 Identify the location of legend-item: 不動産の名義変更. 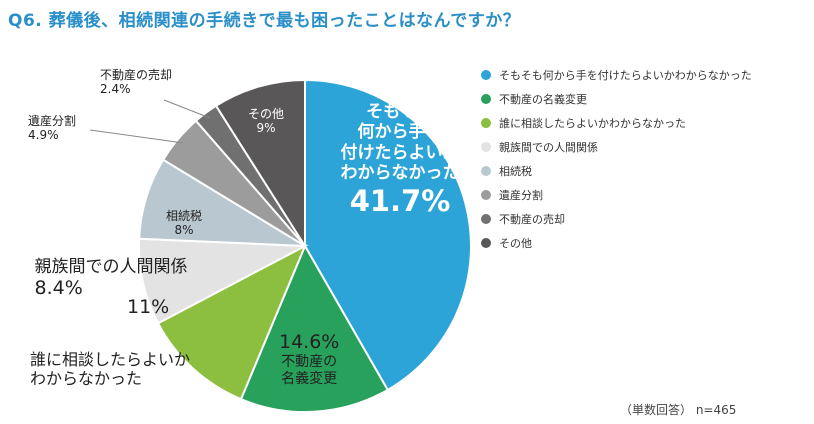
(616, 99).